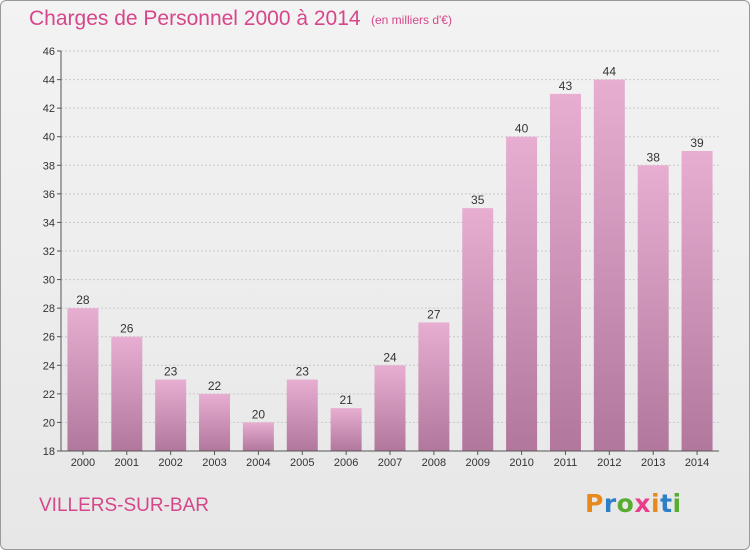 The height and width of the screenshot is (550, 750). What do you see at coordinates (411, 20) in the screenshot?
I see `chart-subtitle: (en milliers d'€)` at bounding box center [411, 20].